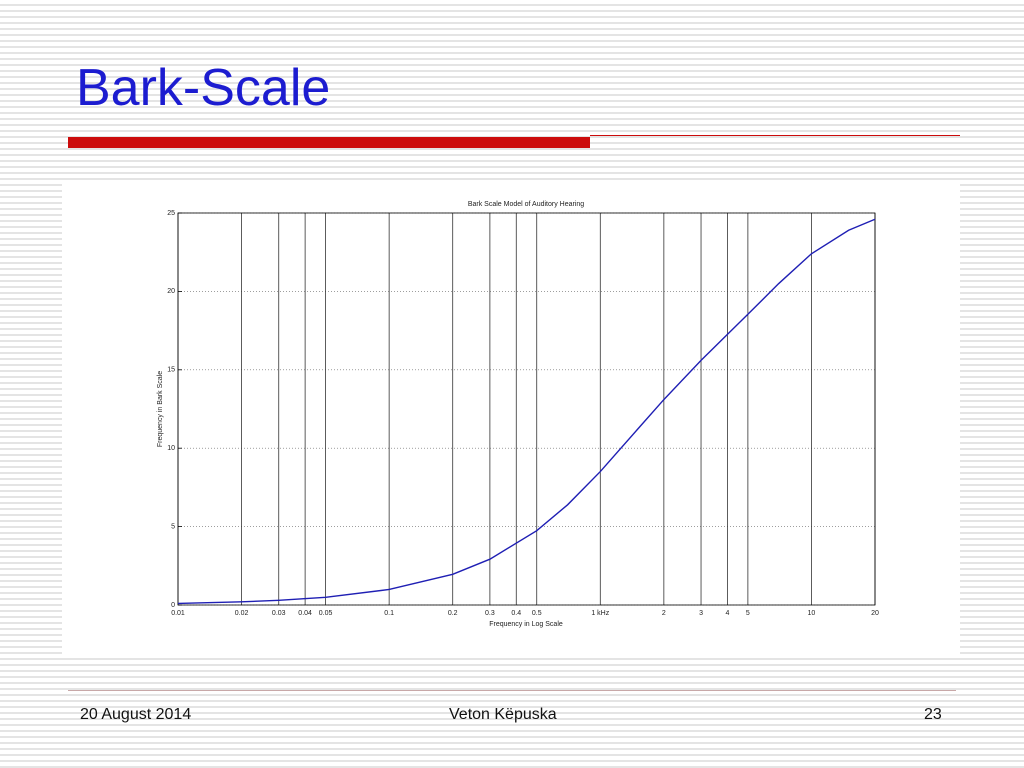 This screenshot has height=768, width=1024. I want to click on y-tick-label: 0, so click(173, 605).